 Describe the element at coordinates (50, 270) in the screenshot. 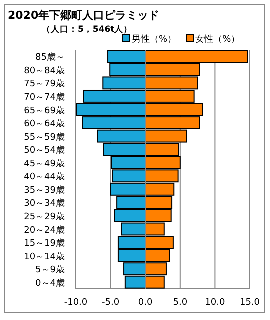

I see `y-tick-label: 5～9歳` at that location.